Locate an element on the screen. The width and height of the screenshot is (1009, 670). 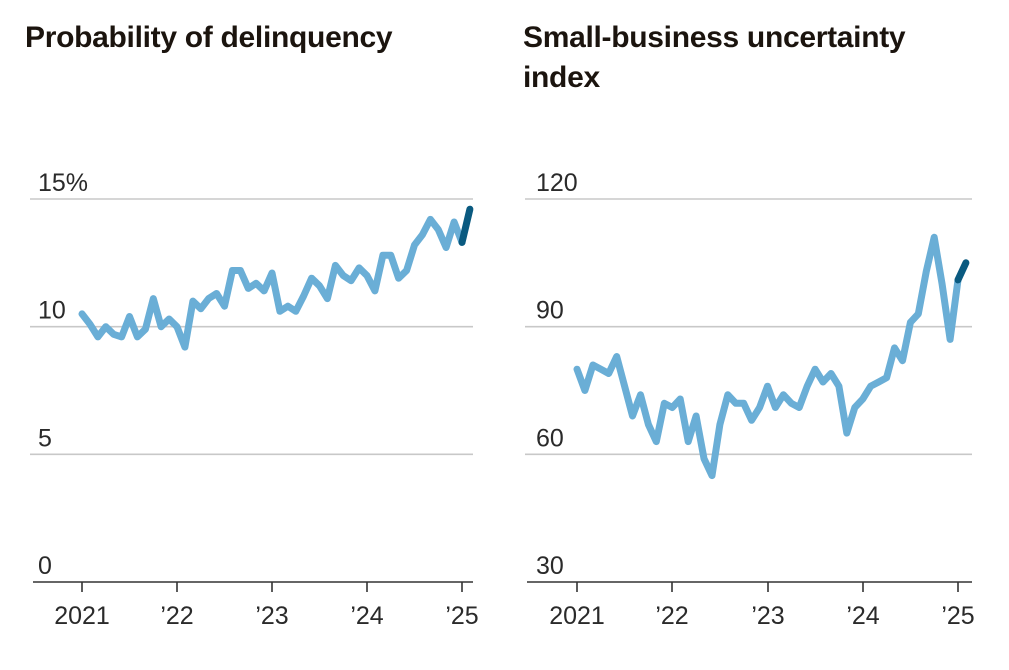
uncertainty-chart-title: Small-business uncertainty index is located at coordinates (714, 57).